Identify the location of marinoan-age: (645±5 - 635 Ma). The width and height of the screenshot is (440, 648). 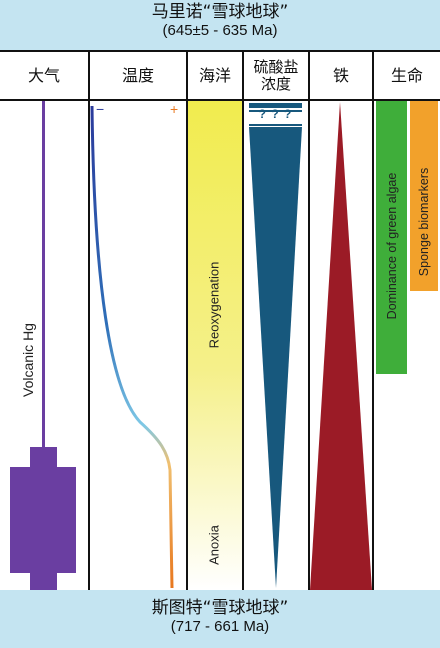
(220, 30).